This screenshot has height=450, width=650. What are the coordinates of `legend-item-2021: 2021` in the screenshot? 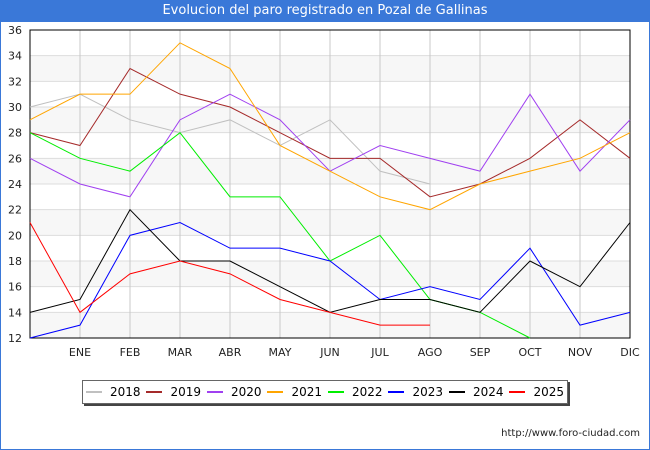 It's located at (294, 392).